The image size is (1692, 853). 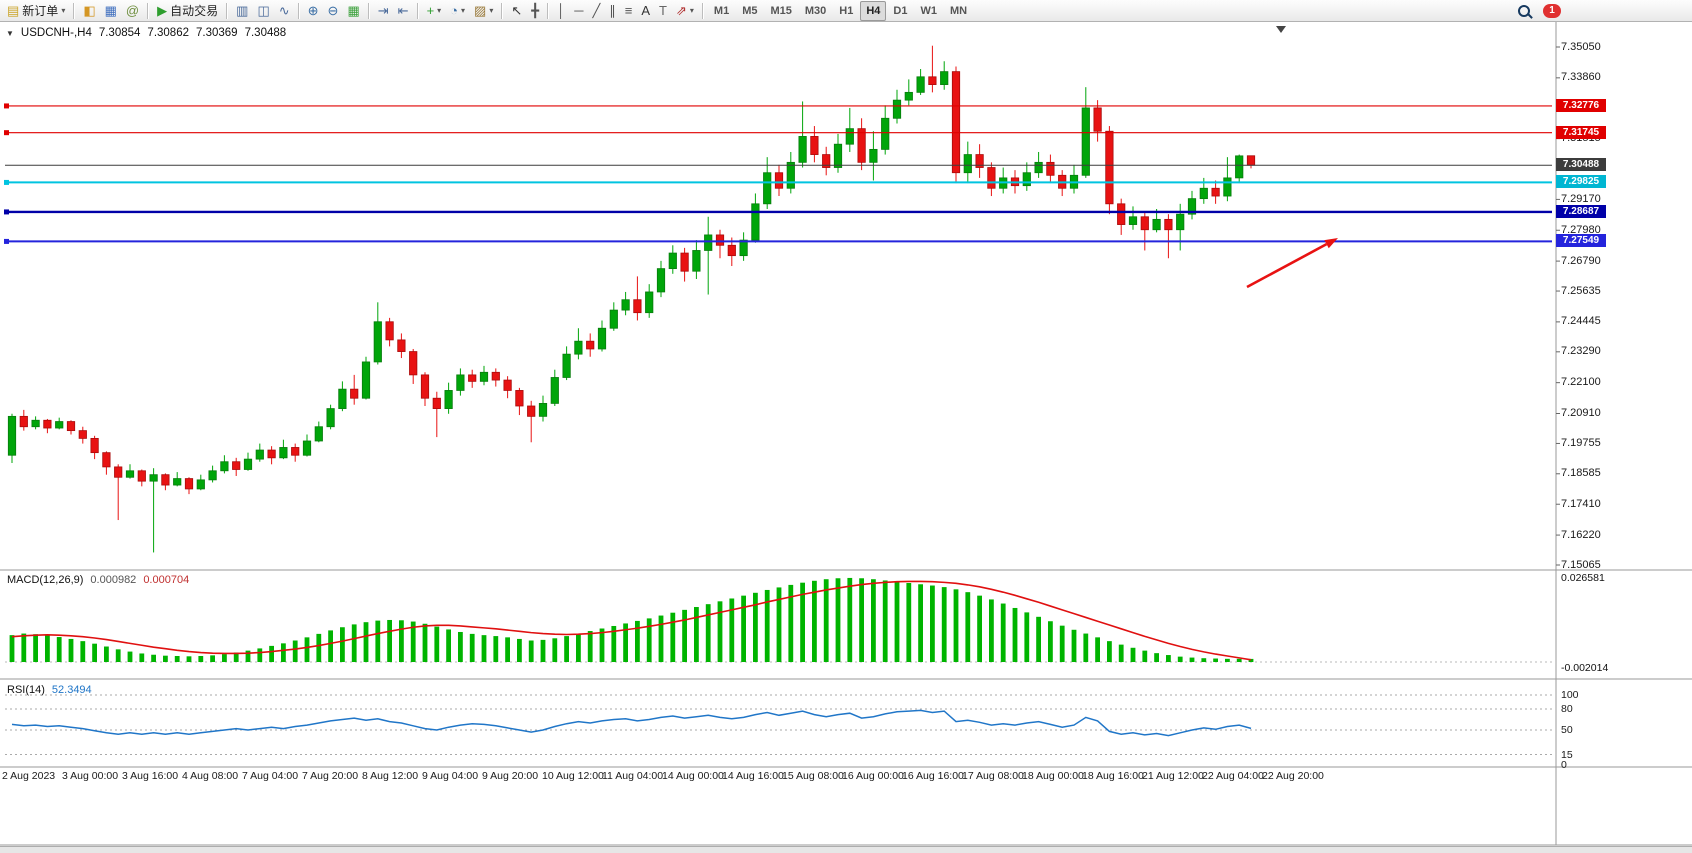 I want to click on bar-chart-button: ▥, so click(x=242, y=11).